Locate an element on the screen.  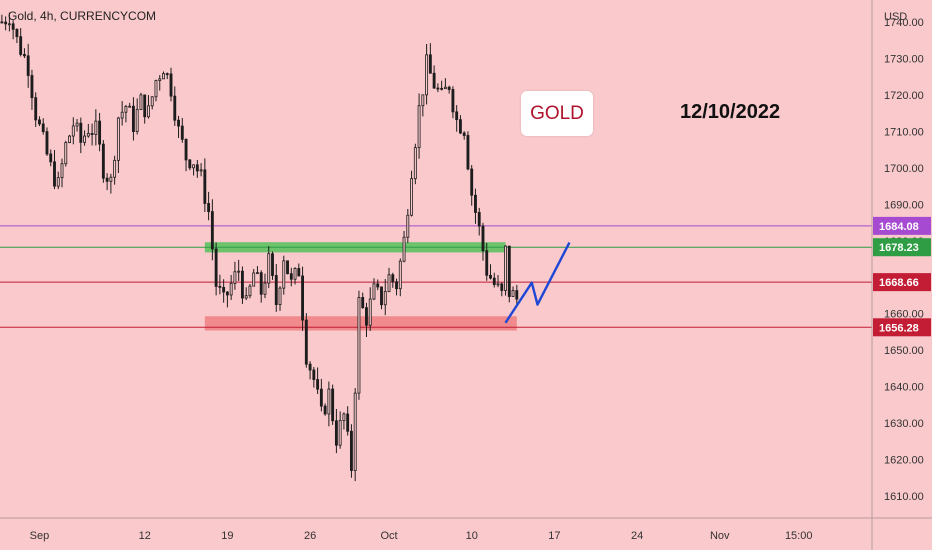
support-zone is located at coordinates (360, 323).